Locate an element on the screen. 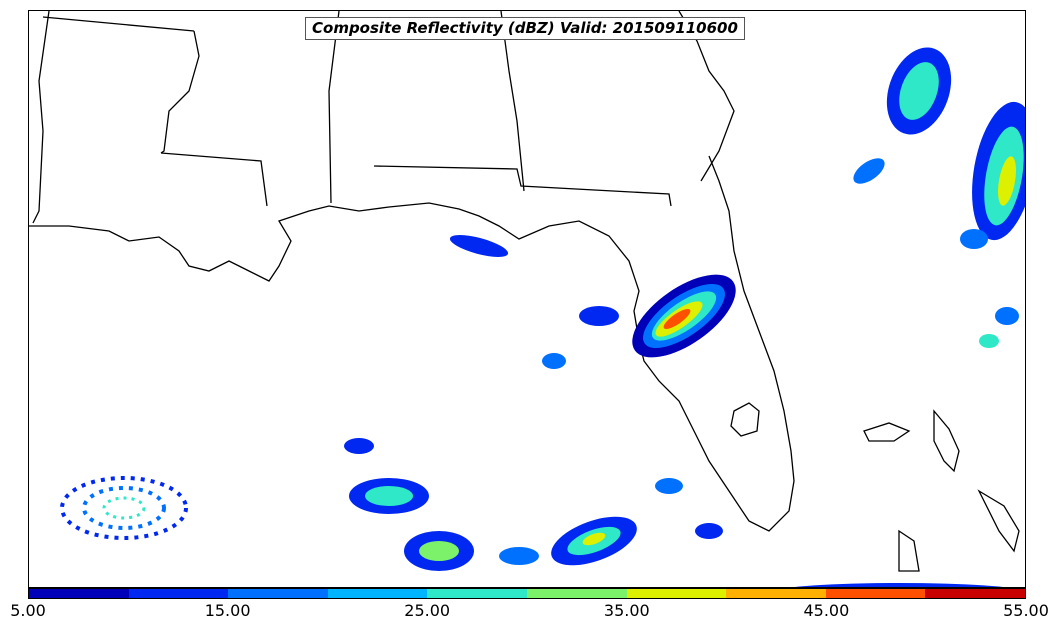 This screenshot has width=1060, height=633. lake-okeechobee is located at coordinates (745, 419).